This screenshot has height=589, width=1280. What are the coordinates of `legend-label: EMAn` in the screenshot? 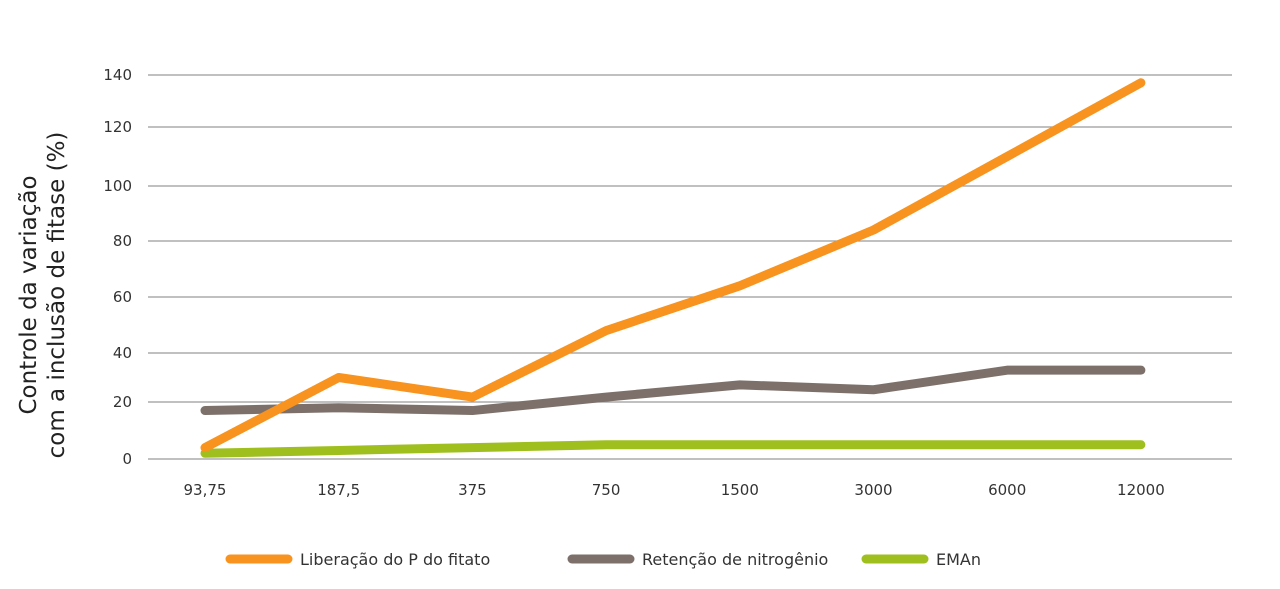 It's located at (958, 559).